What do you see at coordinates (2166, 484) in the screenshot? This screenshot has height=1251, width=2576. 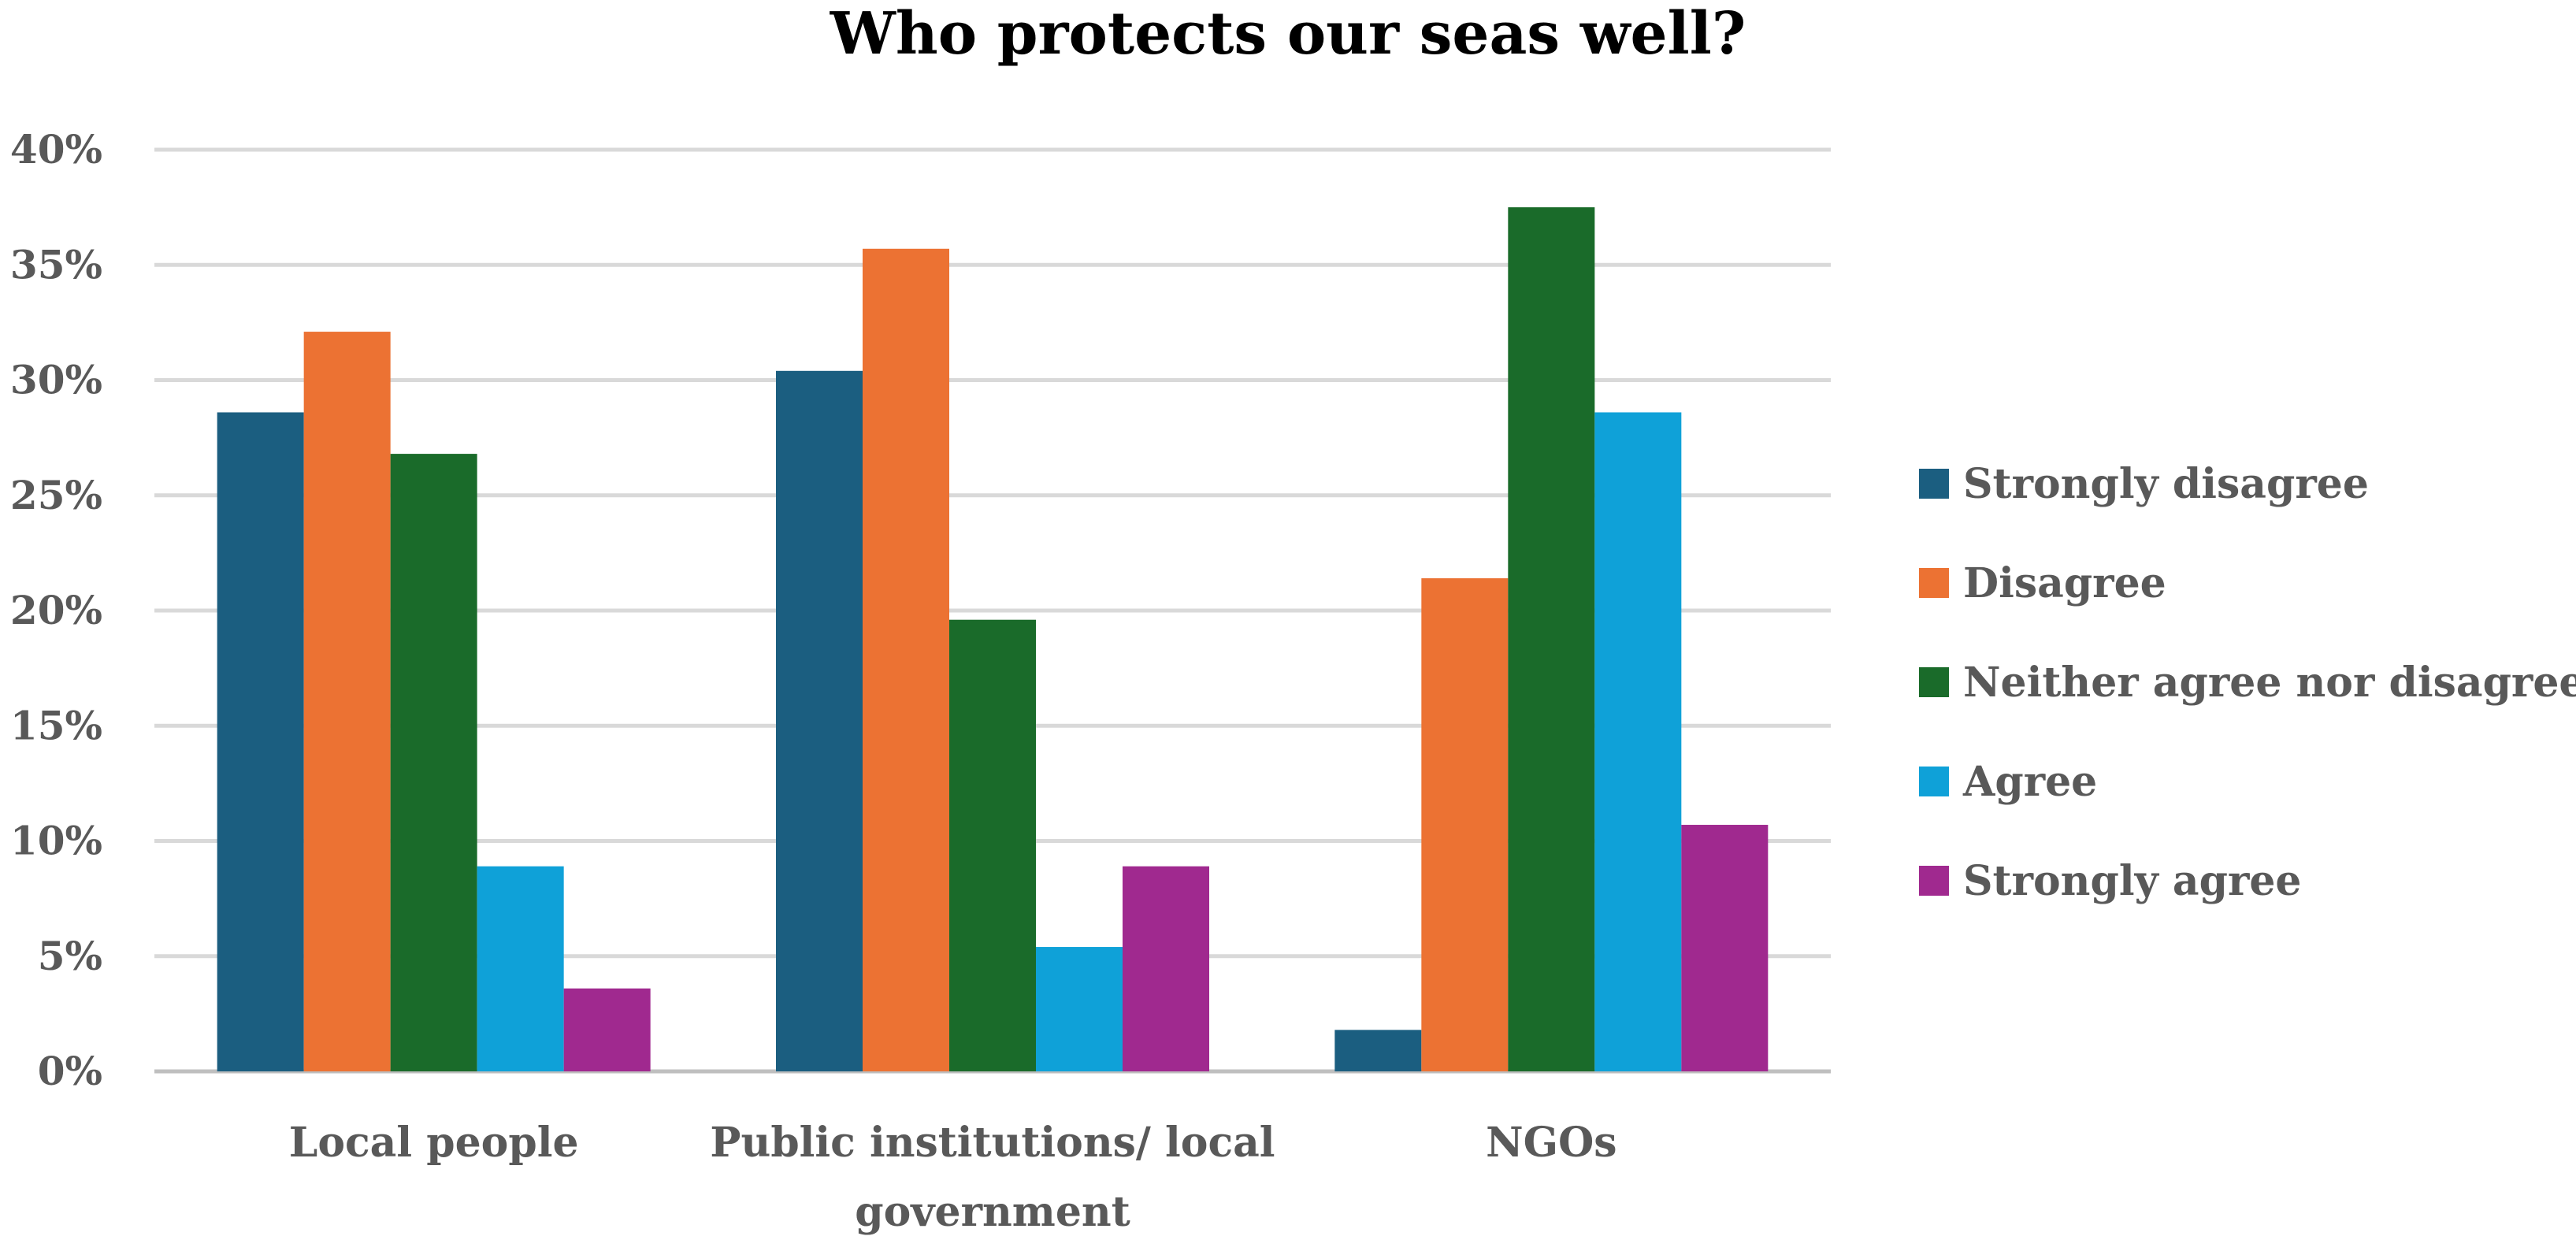 I see `legend-label: Strongly disagree` at bounding box center [2166, 484].